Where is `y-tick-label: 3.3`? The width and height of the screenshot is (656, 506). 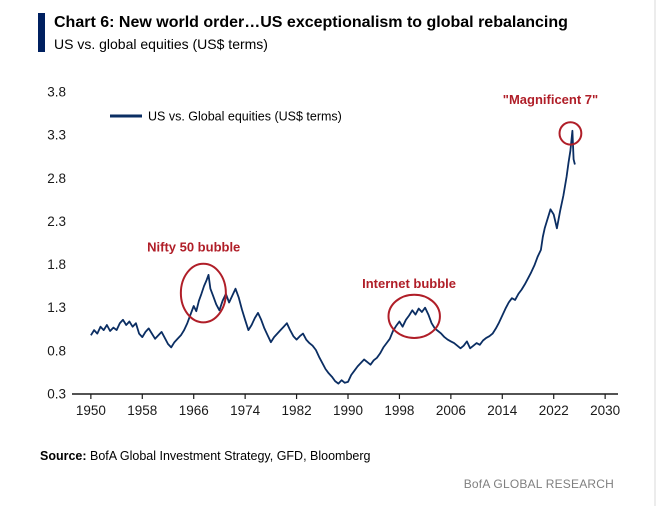 y-tick-label: 3.3 is located at coordinates (56, 135).